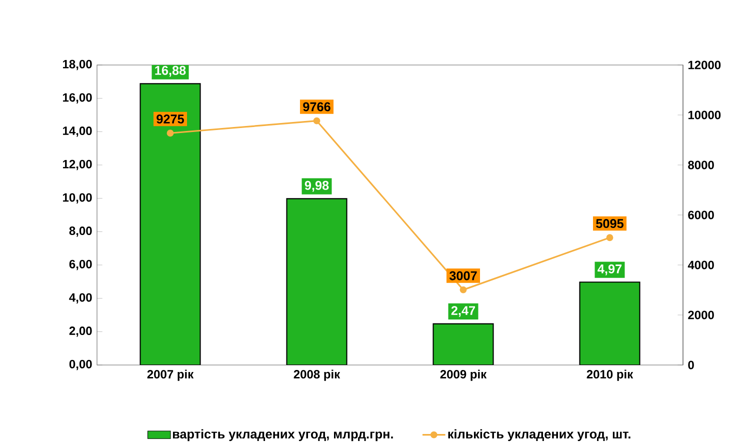  Describe the element at coordinates (77, 131) in the screenshot. I see `y-tick-label: 14,00` at that location.